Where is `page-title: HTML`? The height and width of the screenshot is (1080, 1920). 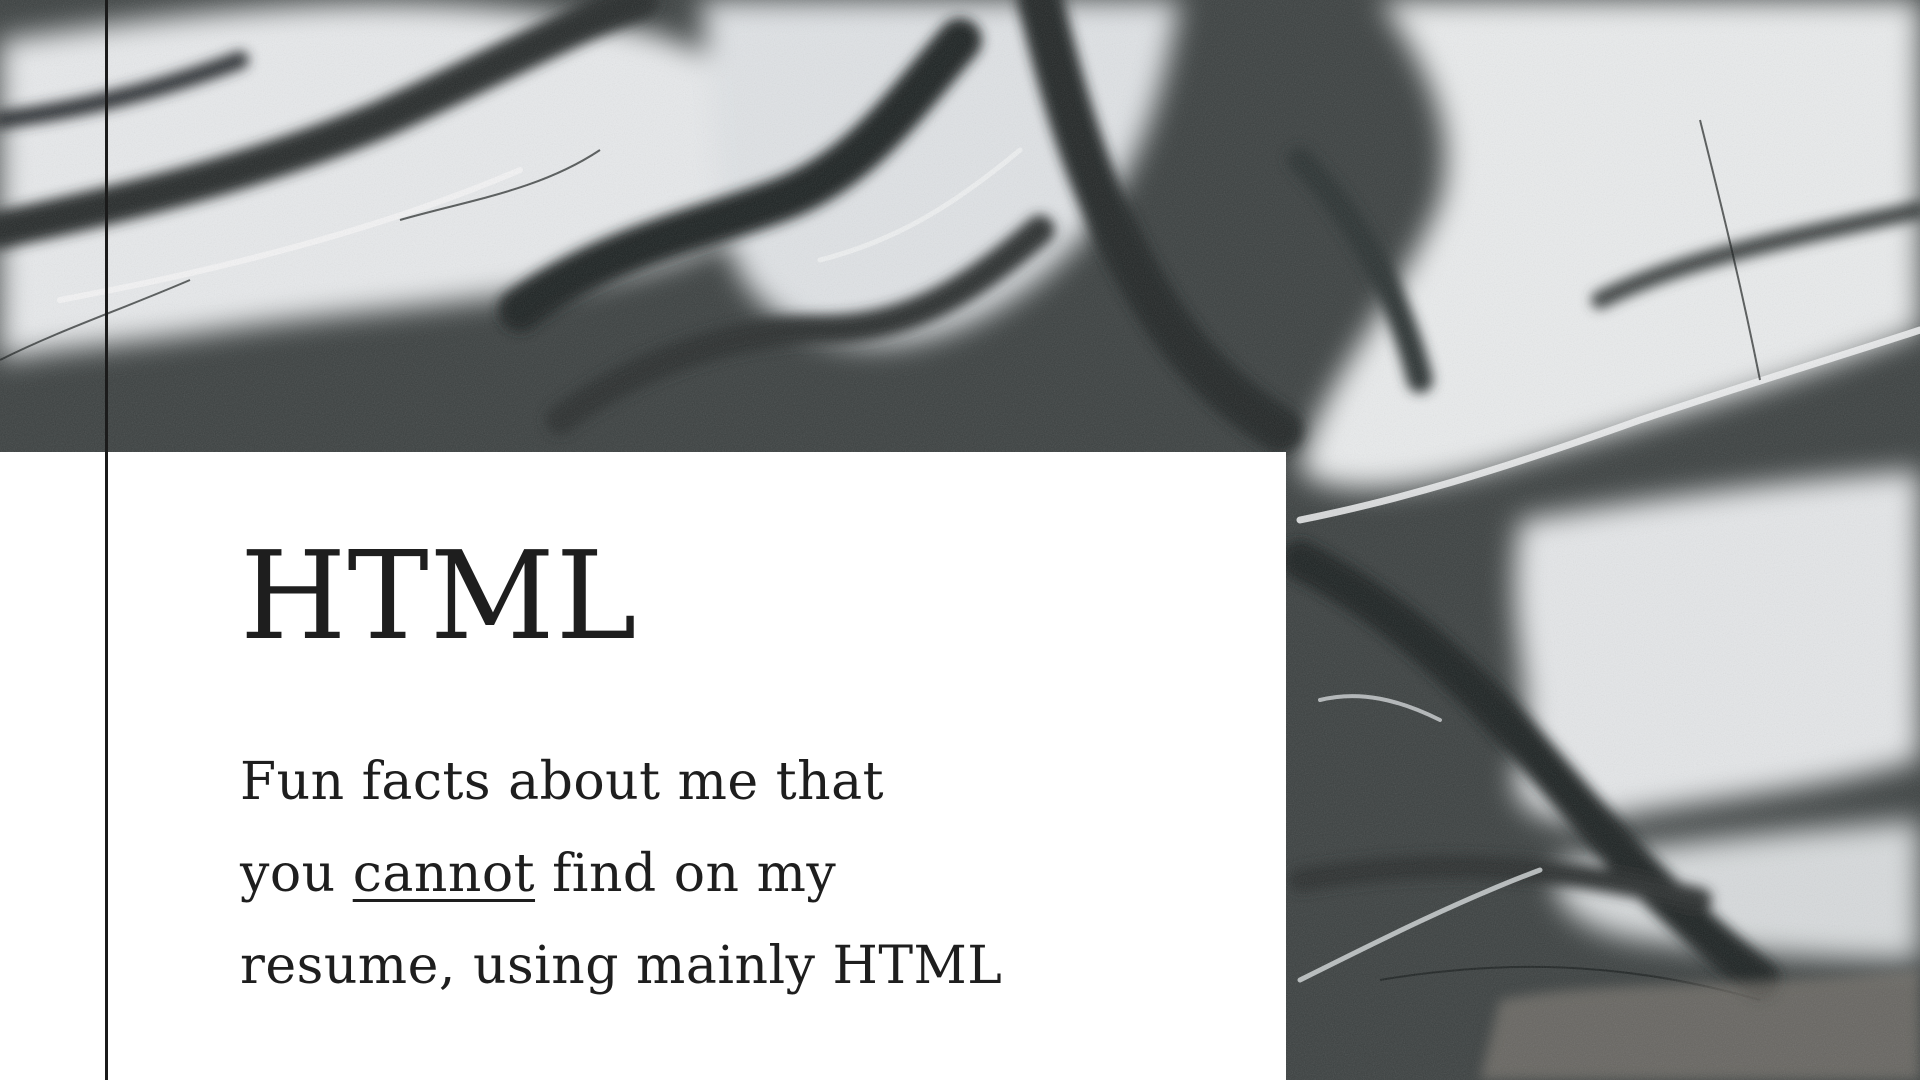
page-title: HTML is located at coordinates (439, 596).